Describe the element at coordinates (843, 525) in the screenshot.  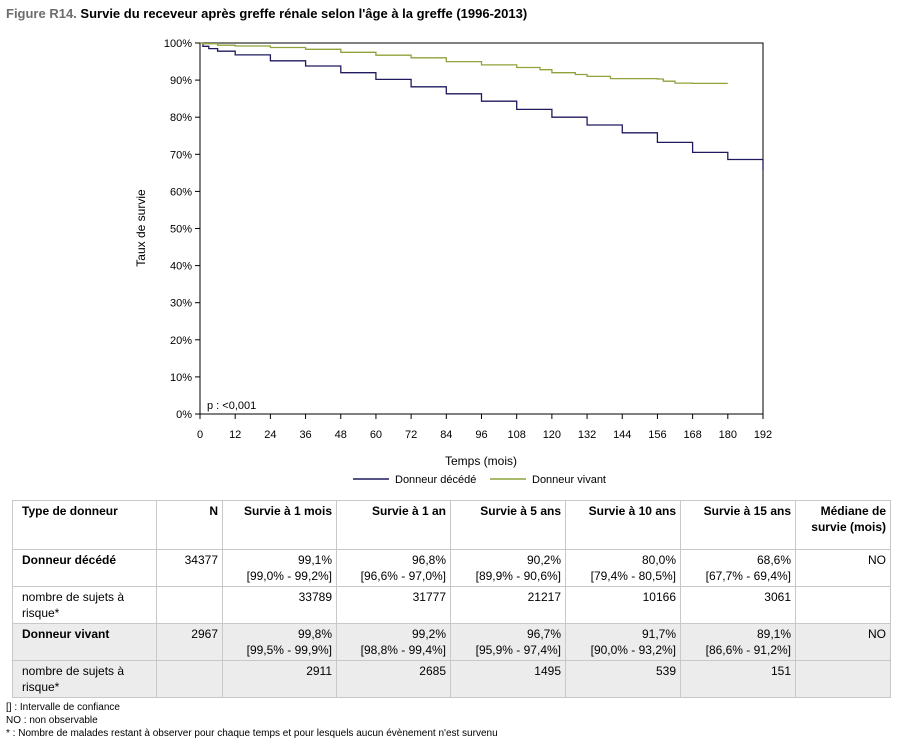
I see `header-median-survival: Médiane de survie (mois)` at that location.